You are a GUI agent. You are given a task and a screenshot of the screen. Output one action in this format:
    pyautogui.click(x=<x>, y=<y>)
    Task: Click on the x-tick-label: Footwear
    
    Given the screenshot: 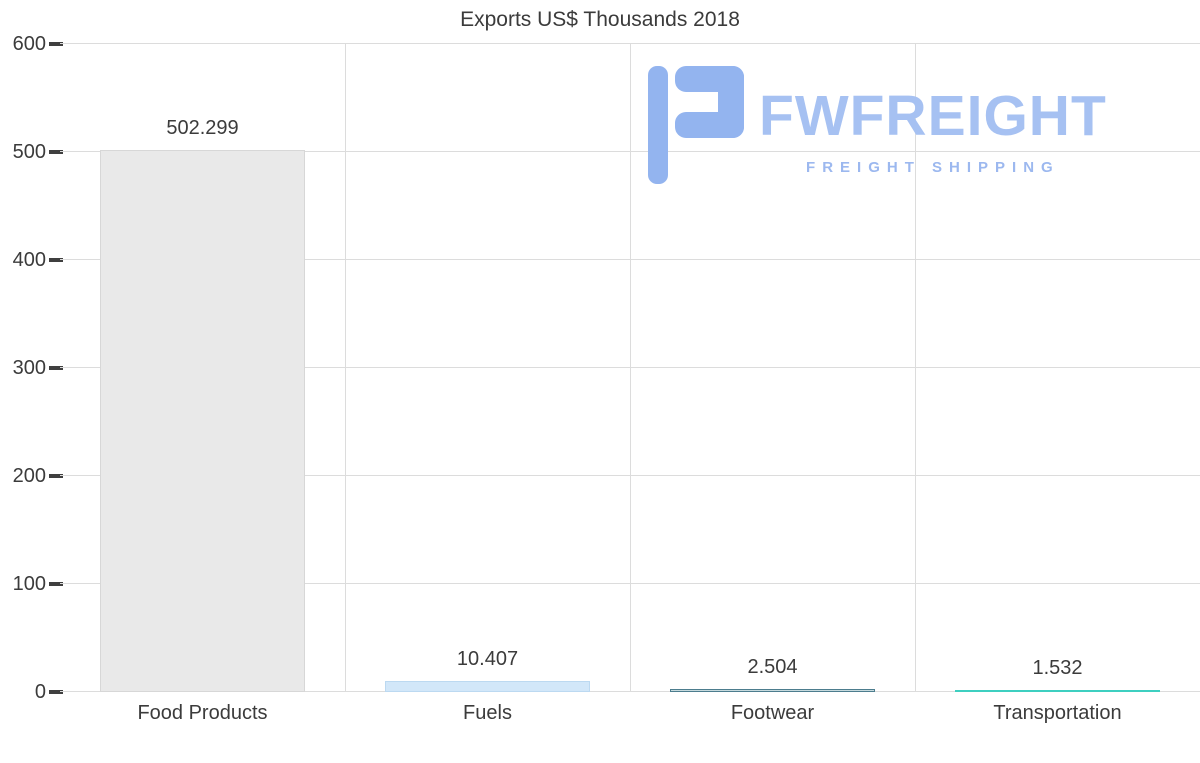 What is the action you would take?
    pyautogui.click(x=772, y=713)
    